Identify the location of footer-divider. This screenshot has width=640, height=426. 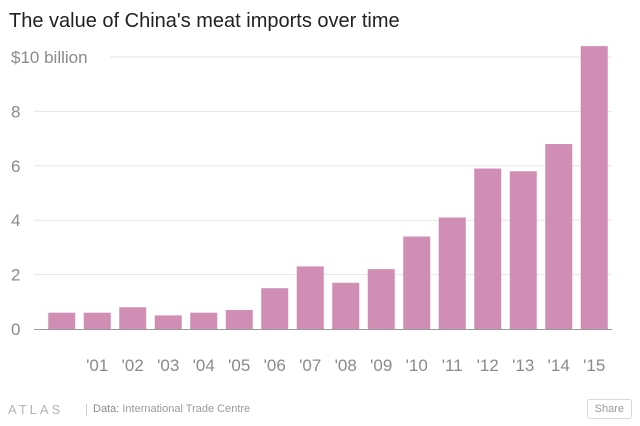
(86, 410).